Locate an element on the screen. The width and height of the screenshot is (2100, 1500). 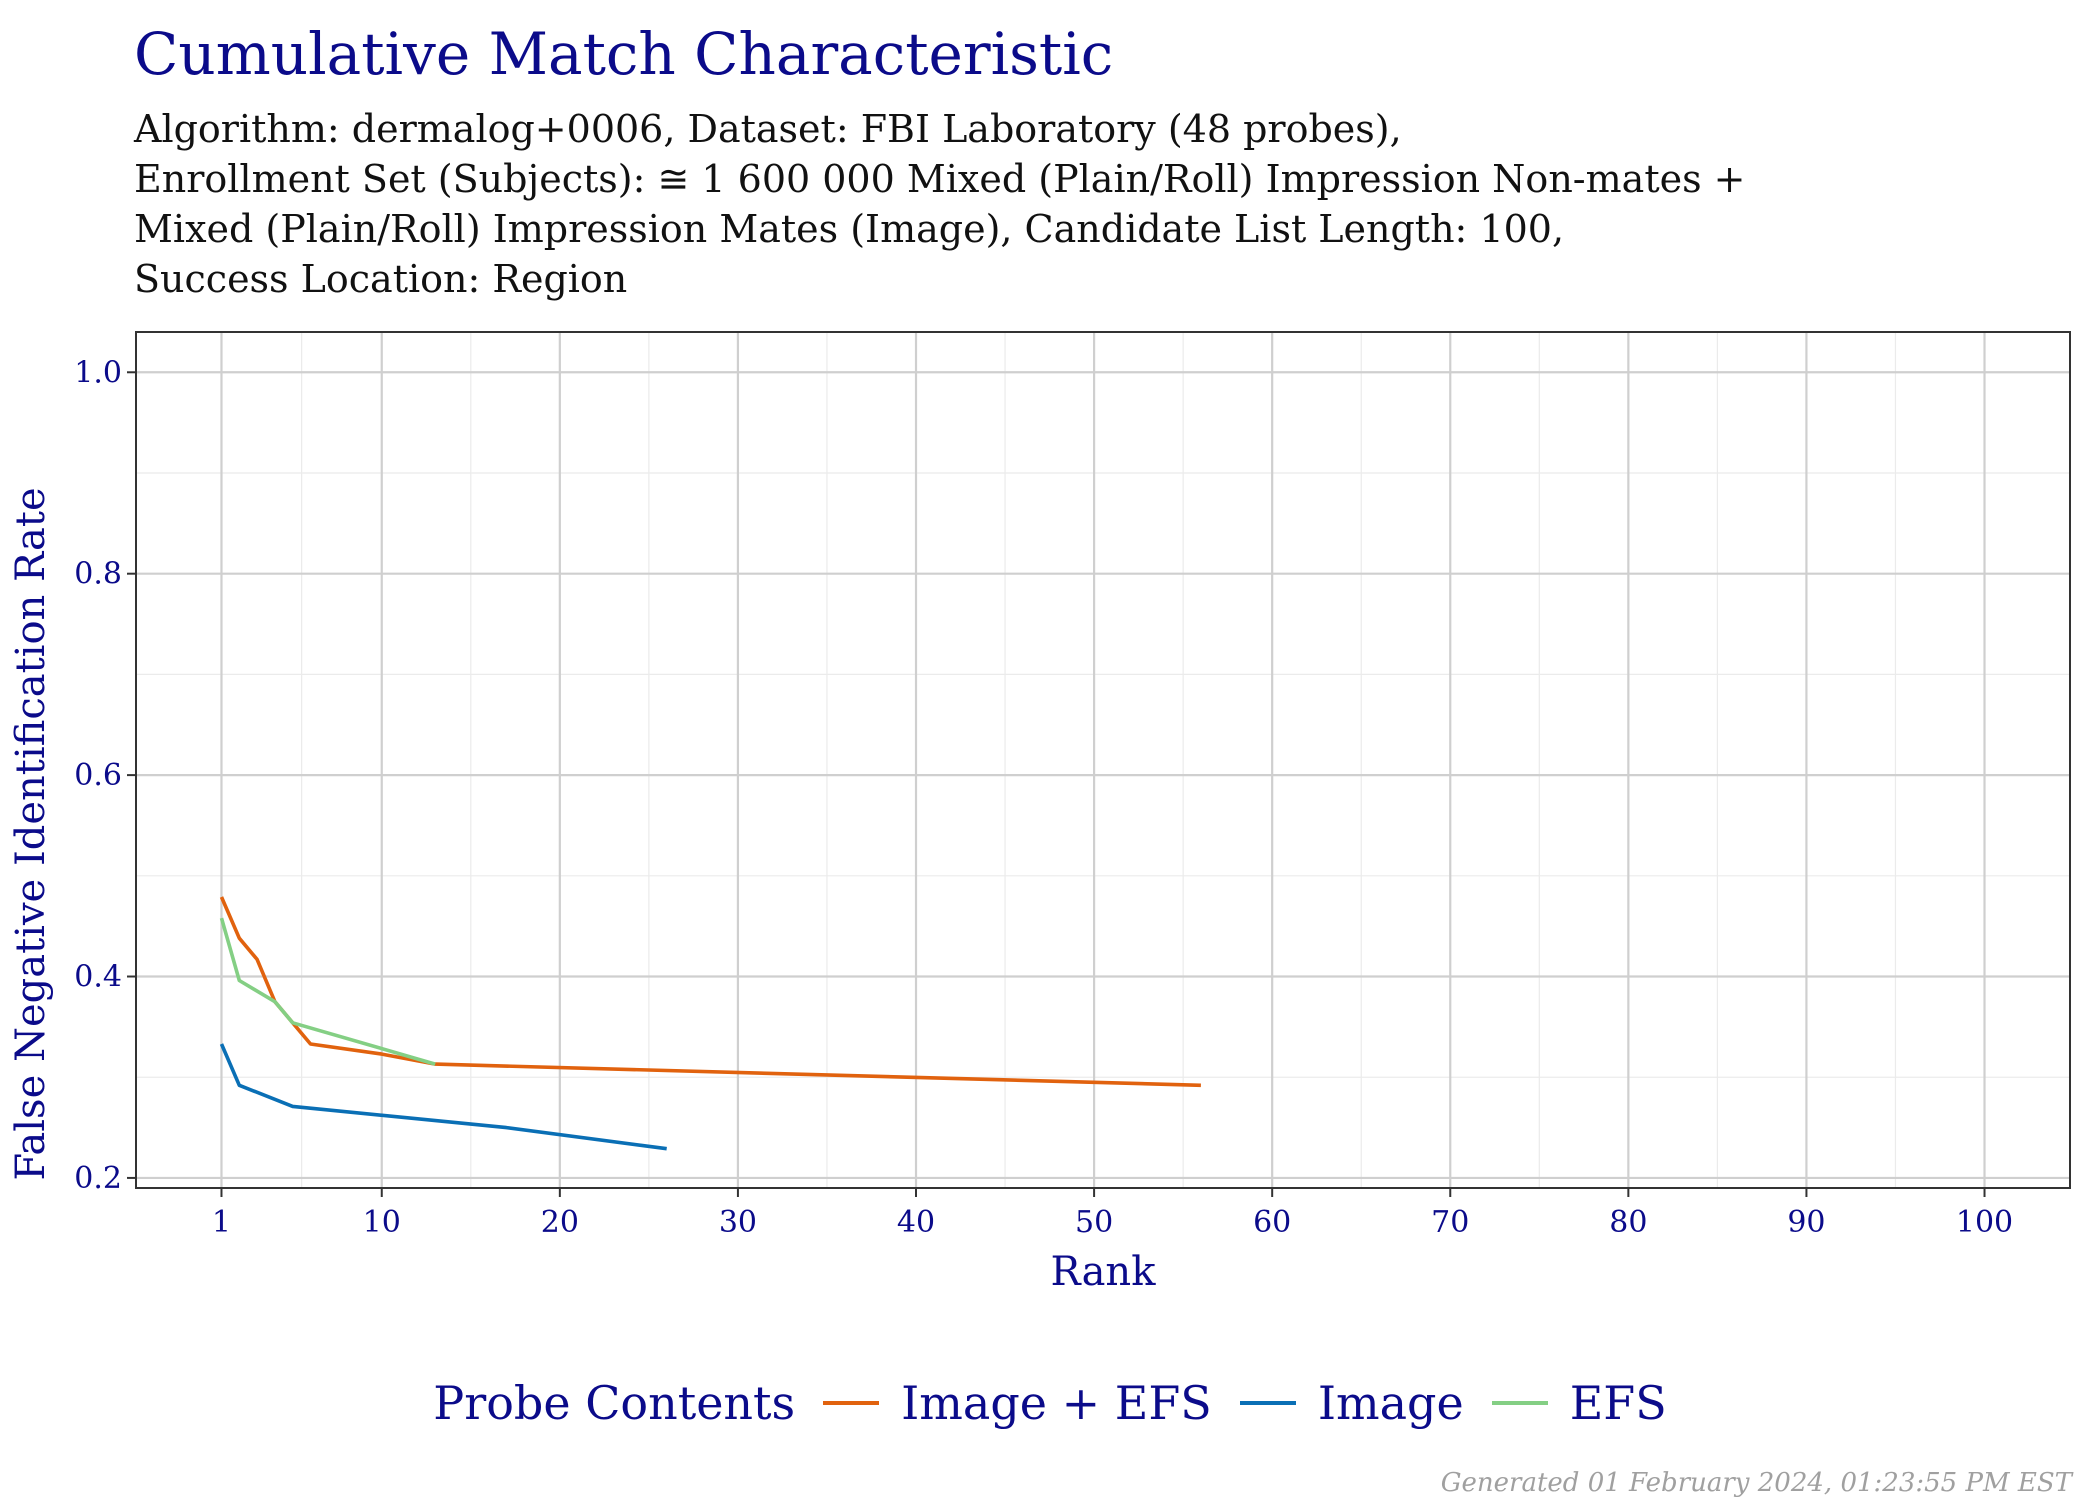
legend-label: Image is located at coordinates (1390, 1403).